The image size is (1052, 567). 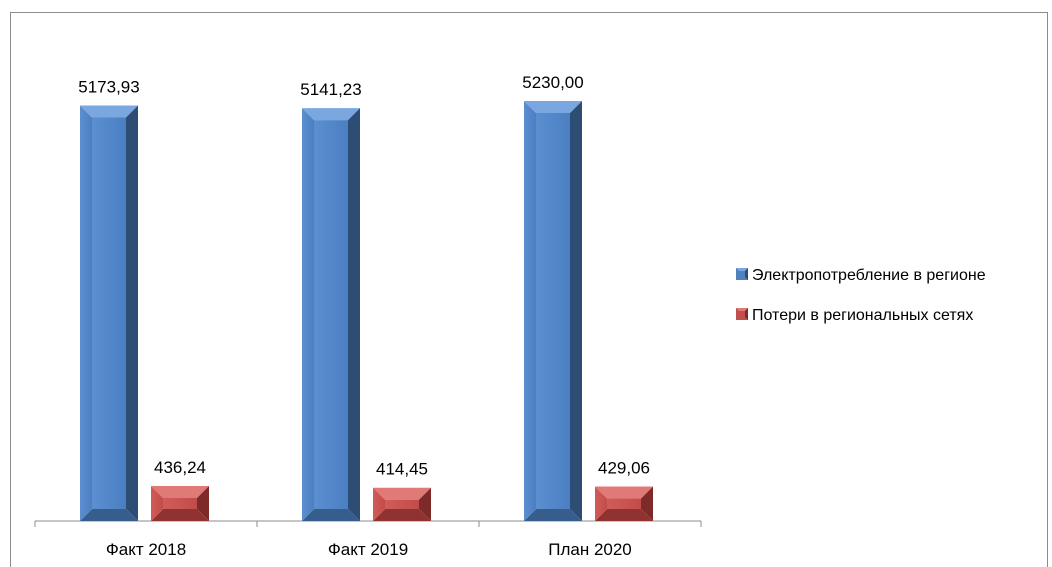 I want to click on x-tick-label-факт-2019: Факт 2019, so click(x=368, y=549).